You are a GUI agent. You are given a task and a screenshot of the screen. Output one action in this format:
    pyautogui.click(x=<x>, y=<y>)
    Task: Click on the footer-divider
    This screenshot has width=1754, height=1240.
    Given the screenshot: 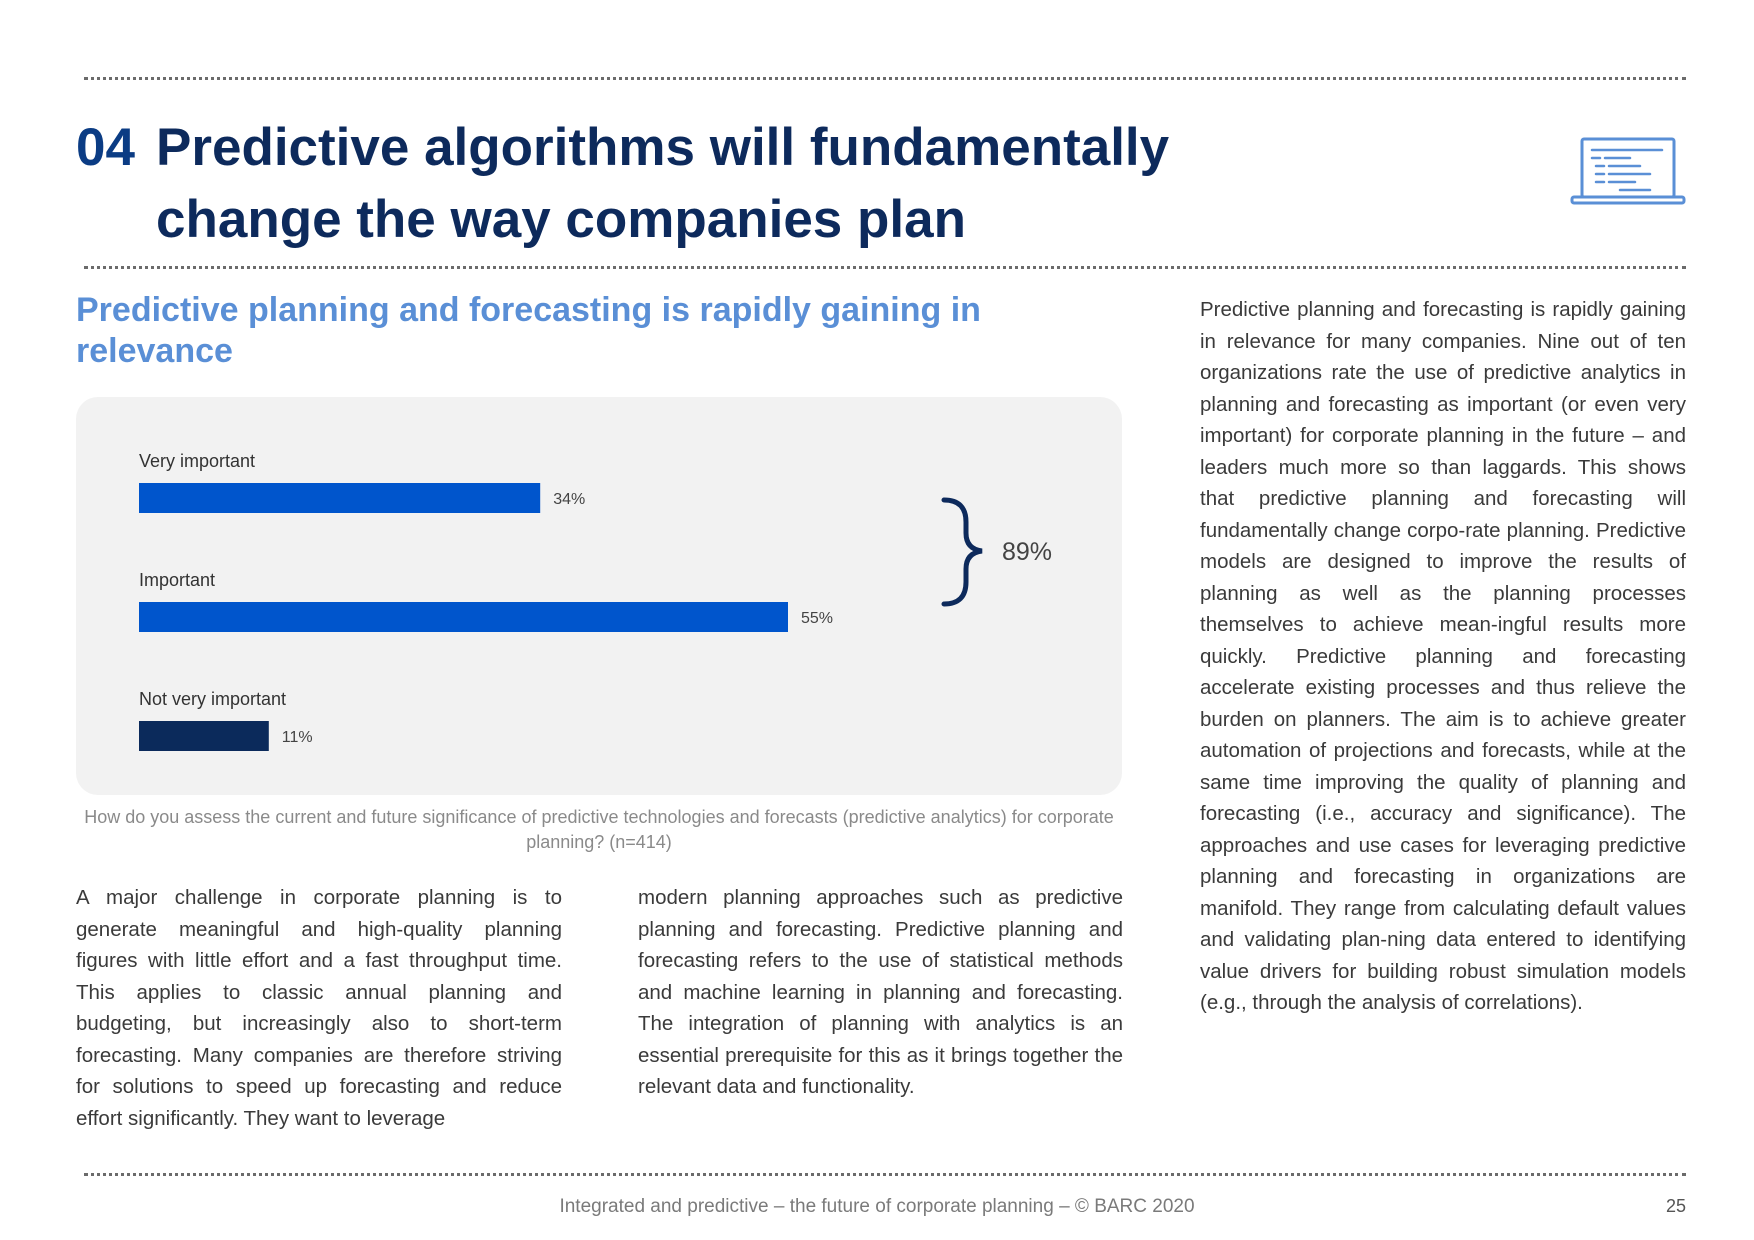 What is the action you would take?
    pyautogui.click(x=885, y=1174)
    